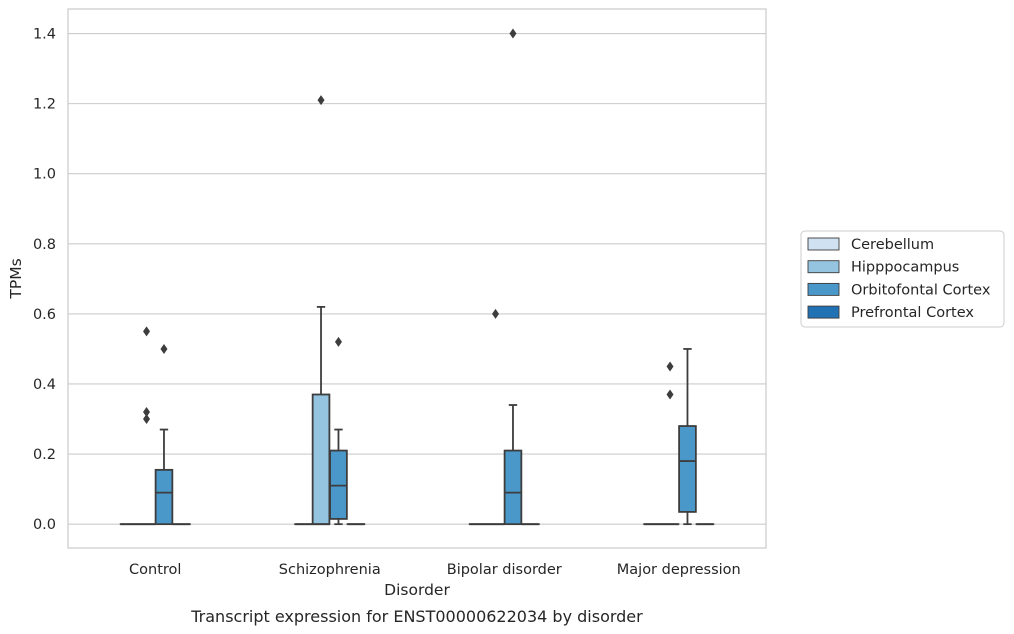  What do you see at coordinates (44, 525) in the screenshot?
I see `y-tick-label: 0.0` at bounding box center [44, 525].